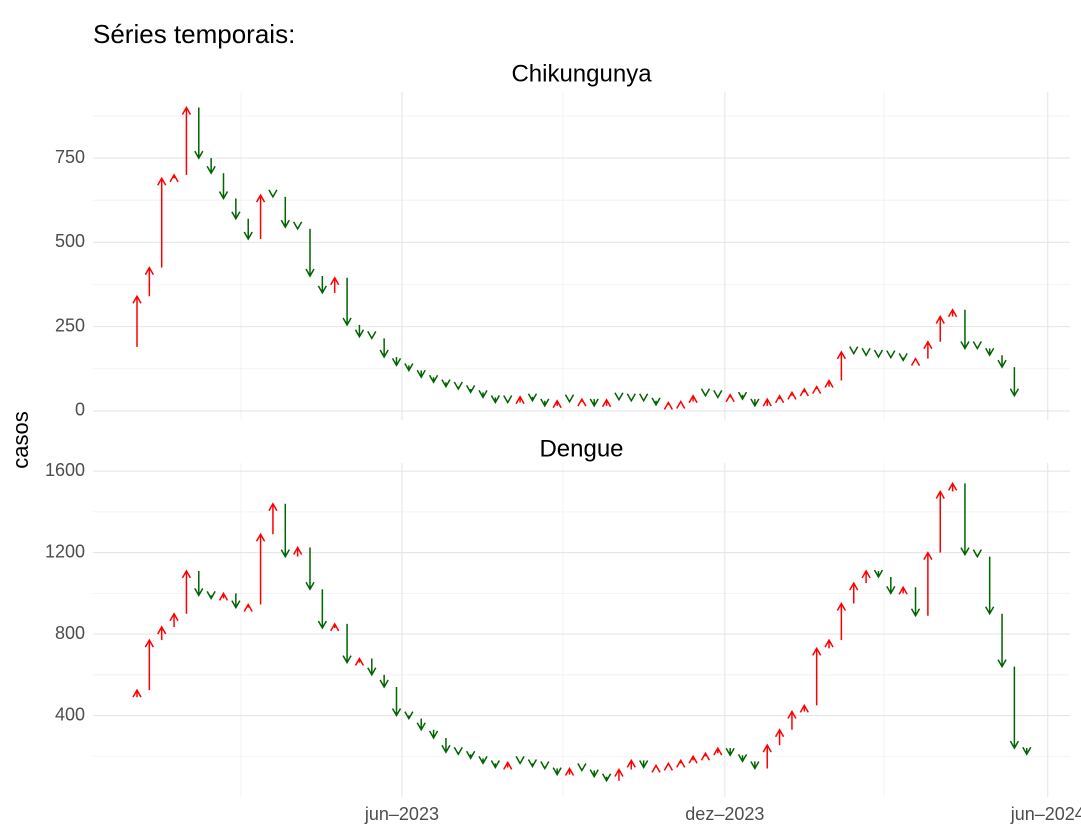  I want to click on y-tick-label: 800, so click(70, 633).